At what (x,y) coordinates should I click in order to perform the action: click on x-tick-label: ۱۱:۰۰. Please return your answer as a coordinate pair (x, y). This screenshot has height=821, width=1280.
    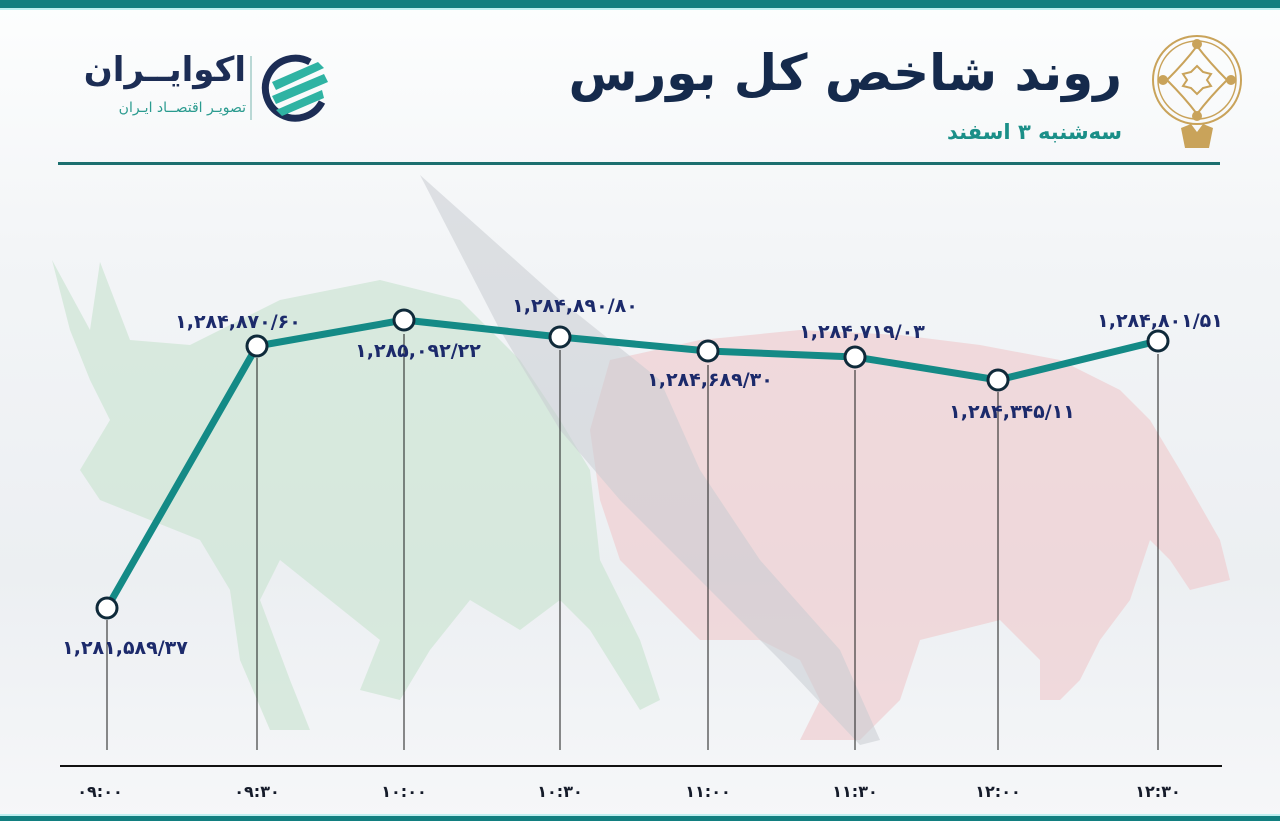
    Looking at the image, I should click on (707, 791).